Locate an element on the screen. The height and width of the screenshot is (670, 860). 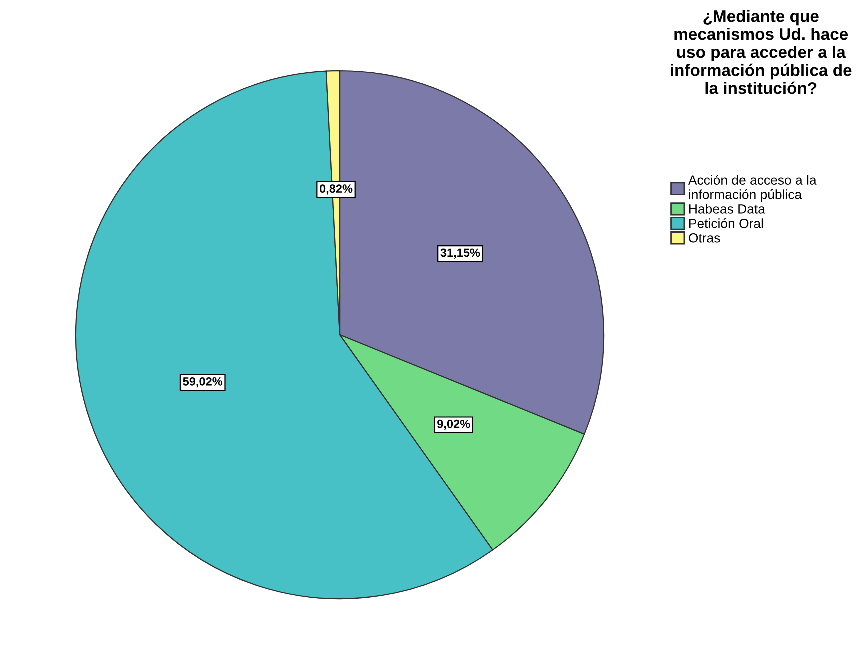
legend-title: ¿Mediante que mecanismos Ud. hace uso para acceder a la información pública de la institución? is located at coordinates (761, 52).